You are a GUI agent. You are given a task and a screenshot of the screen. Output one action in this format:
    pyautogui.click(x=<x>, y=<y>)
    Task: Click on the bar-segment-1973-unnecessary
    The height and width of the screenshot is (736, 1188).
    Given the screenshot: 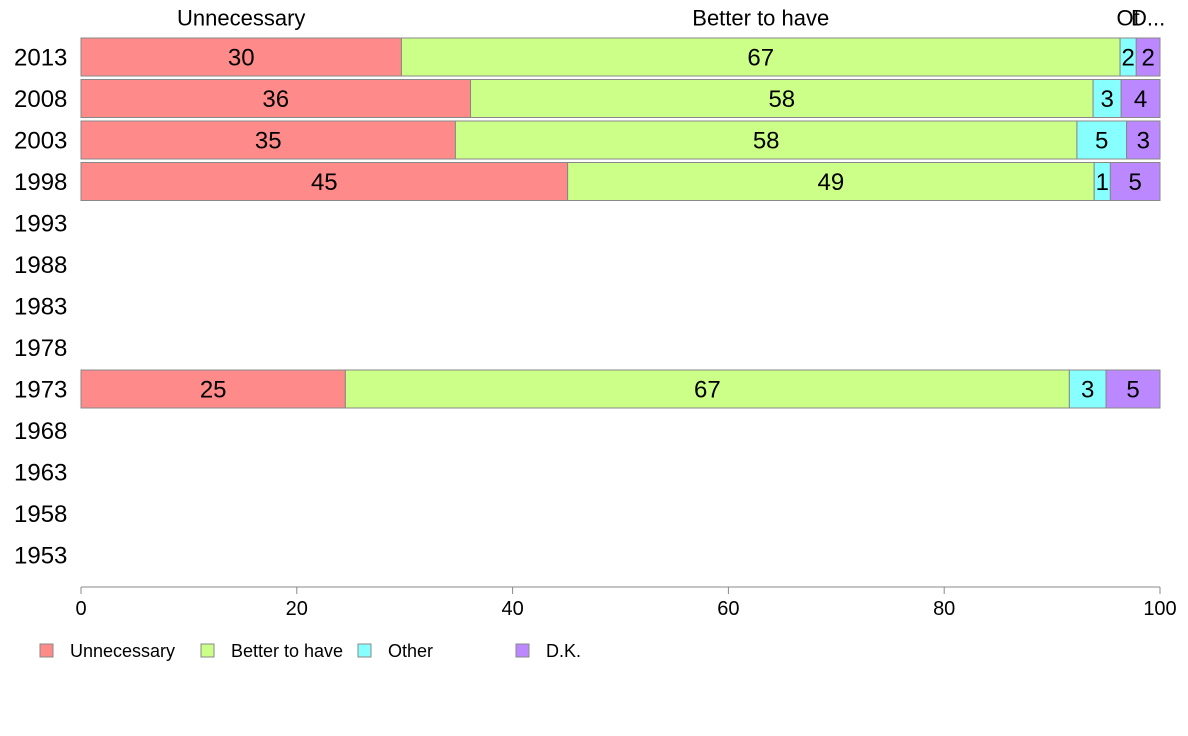 What is the action you would take?
    pyautogui.click(x=213, y=389)
    